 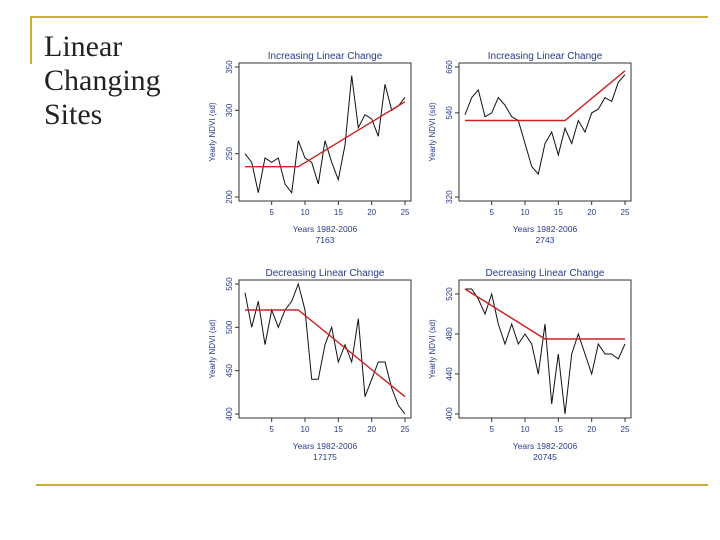 I want to click on y-tick-label: 520, so click(x=449, y=294).